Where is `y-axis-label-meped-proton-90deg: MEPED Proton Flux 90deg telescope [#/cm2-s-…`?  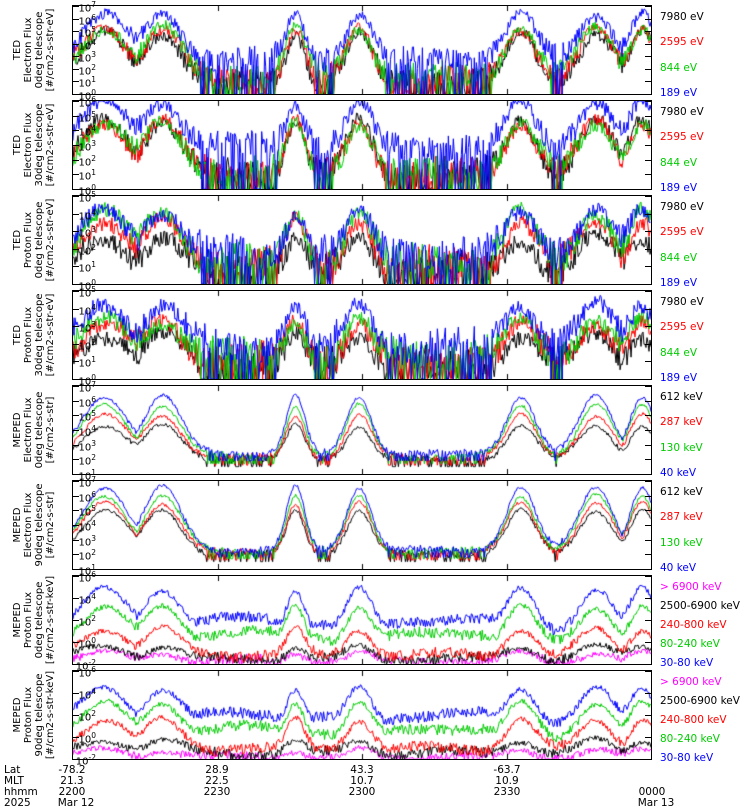
y-axis-label-meped-proton-90deg: MEPED Proton Flux 90deg telescope [#/cm2-s-… is located at coordinates (41, 715).